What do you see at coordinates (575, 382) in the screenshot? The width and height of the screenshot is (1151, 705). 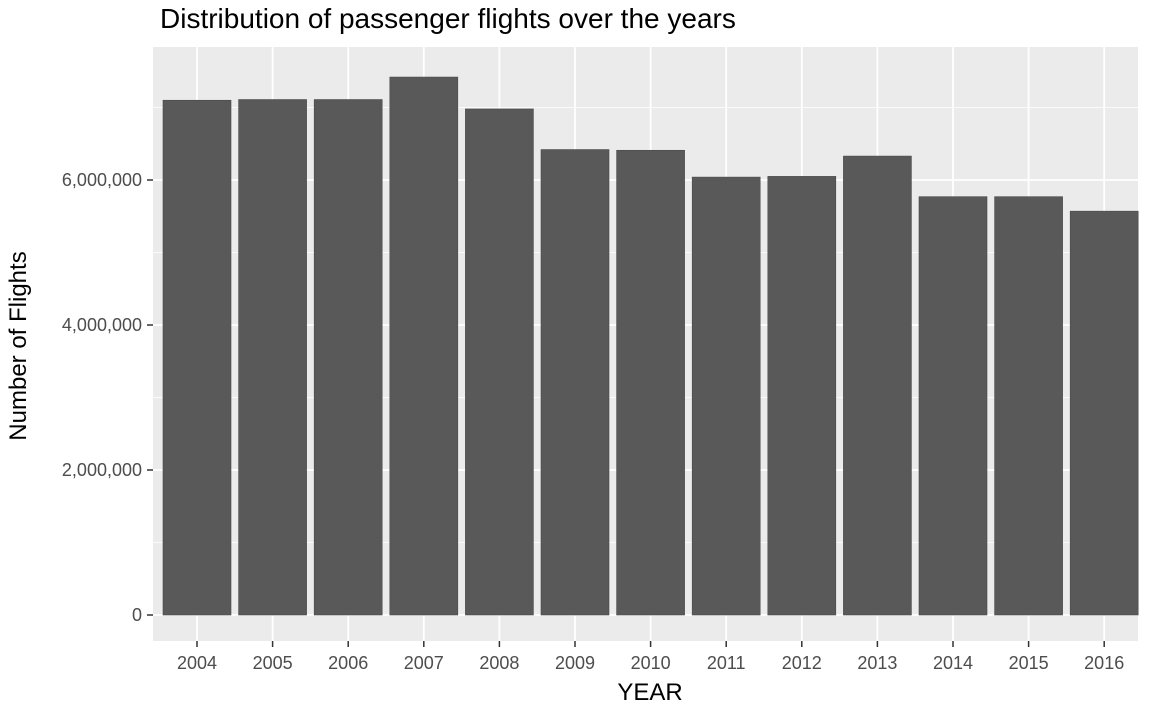 I see `bar-2009` at bounding box center [575, 382].